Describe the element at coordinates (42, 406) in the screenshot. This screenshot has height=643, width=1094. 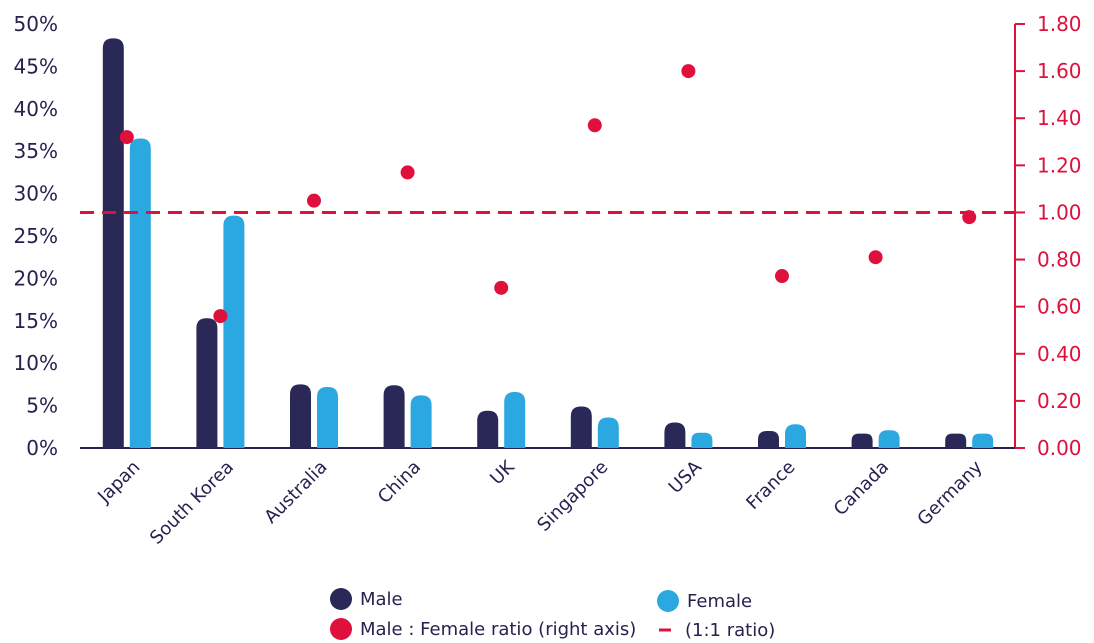
I see `left-tick-label: 5%` at that location.